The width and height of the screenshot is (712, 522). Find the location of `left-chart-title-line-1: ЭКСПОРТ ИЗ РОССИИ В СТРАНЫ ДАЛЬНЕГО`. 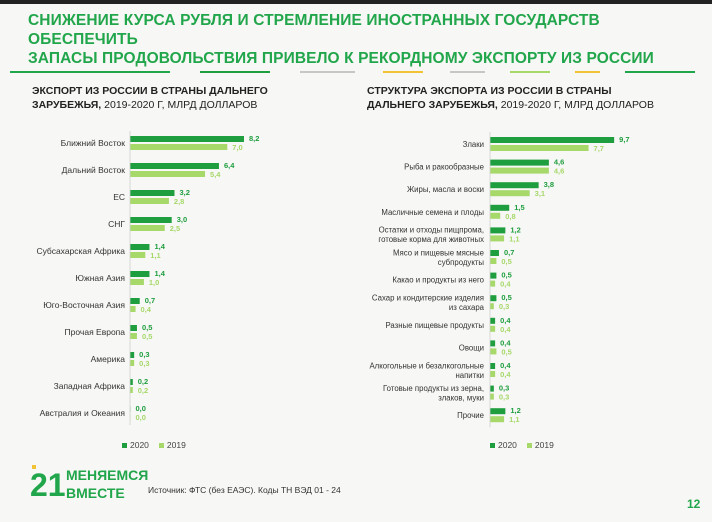

left-chart-title-line-1: ЭКСПОРТ ИЗ РОССИИ В СТРАНЫ ДАЛЬНЕГО is located at coordinates (150, 91).